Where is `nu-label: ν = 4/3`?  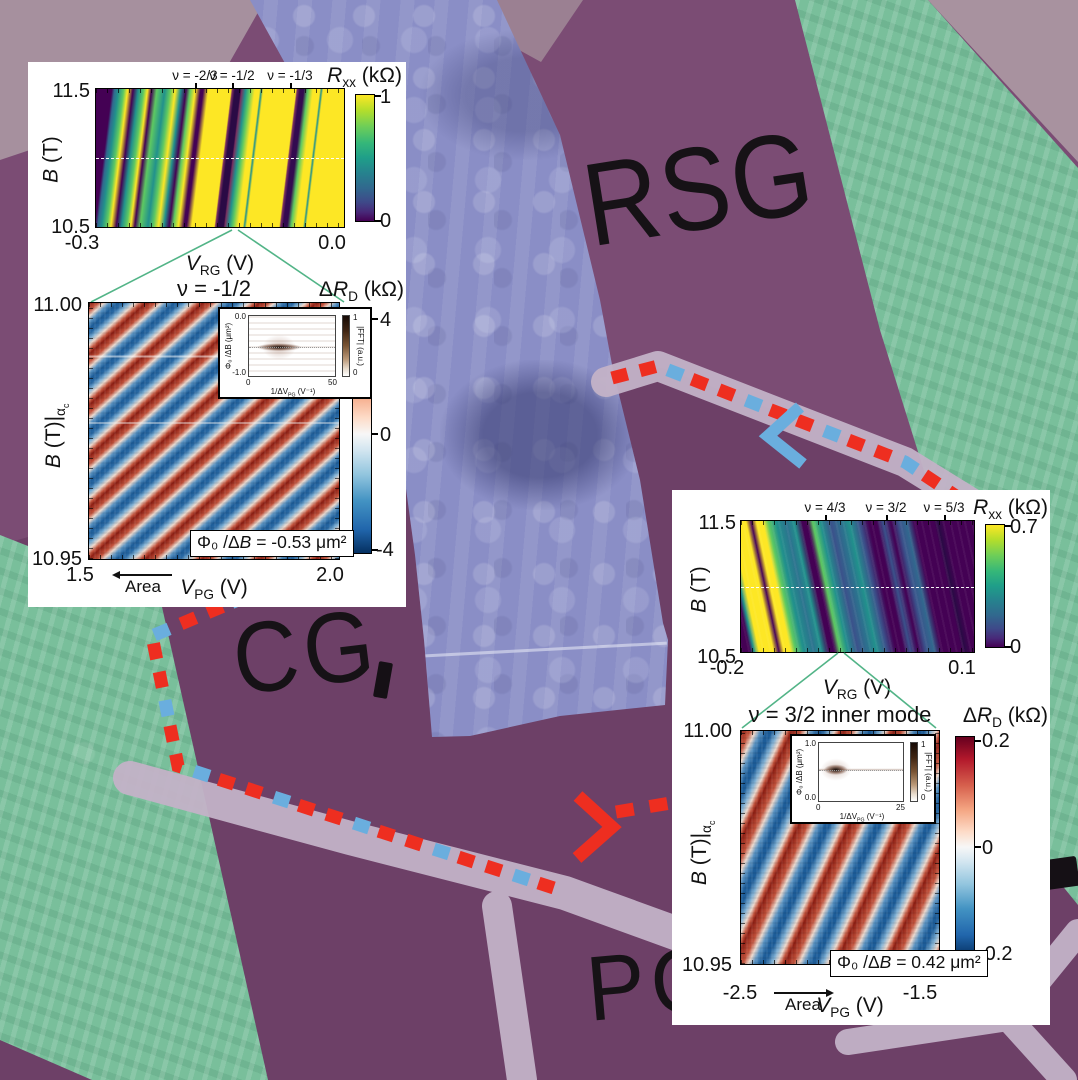
nu-label: ν = 4/3 is located at coordinates (825, 507).